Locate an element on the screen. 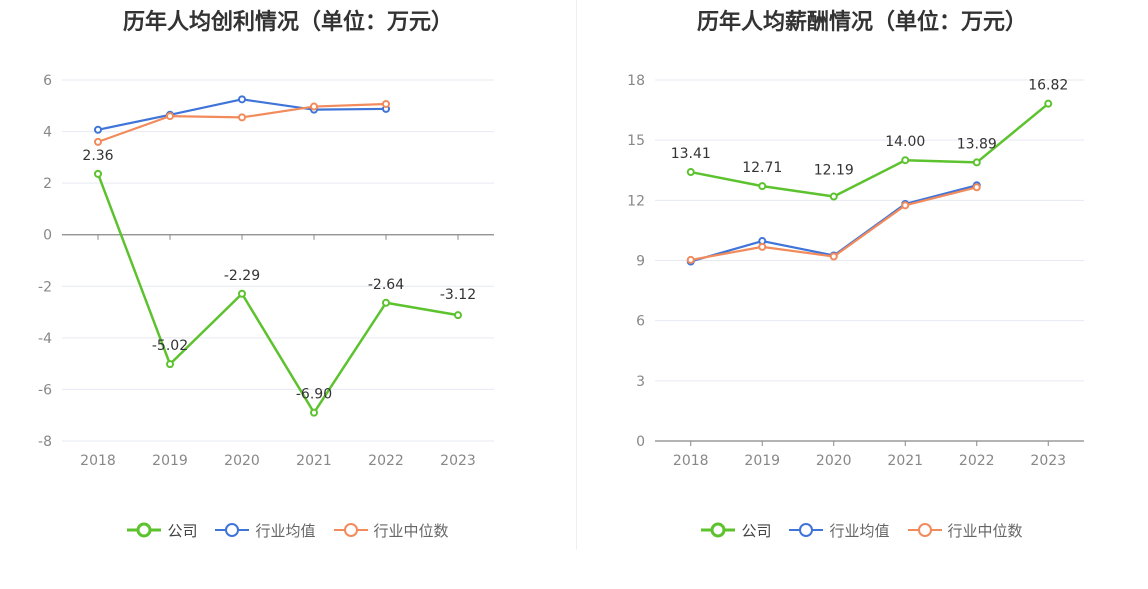 This screenshot has height=589, width=1148. profit-chart-title: 历年人均创利情况（单位：万元） is located at coordinates (287, 22).